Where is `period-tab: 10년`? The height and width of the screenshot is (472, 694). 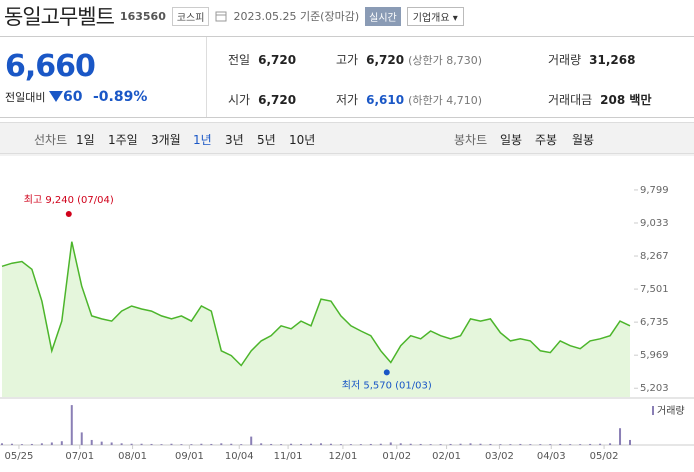 period-tab: 10년 is located at coordinates (302, 140).